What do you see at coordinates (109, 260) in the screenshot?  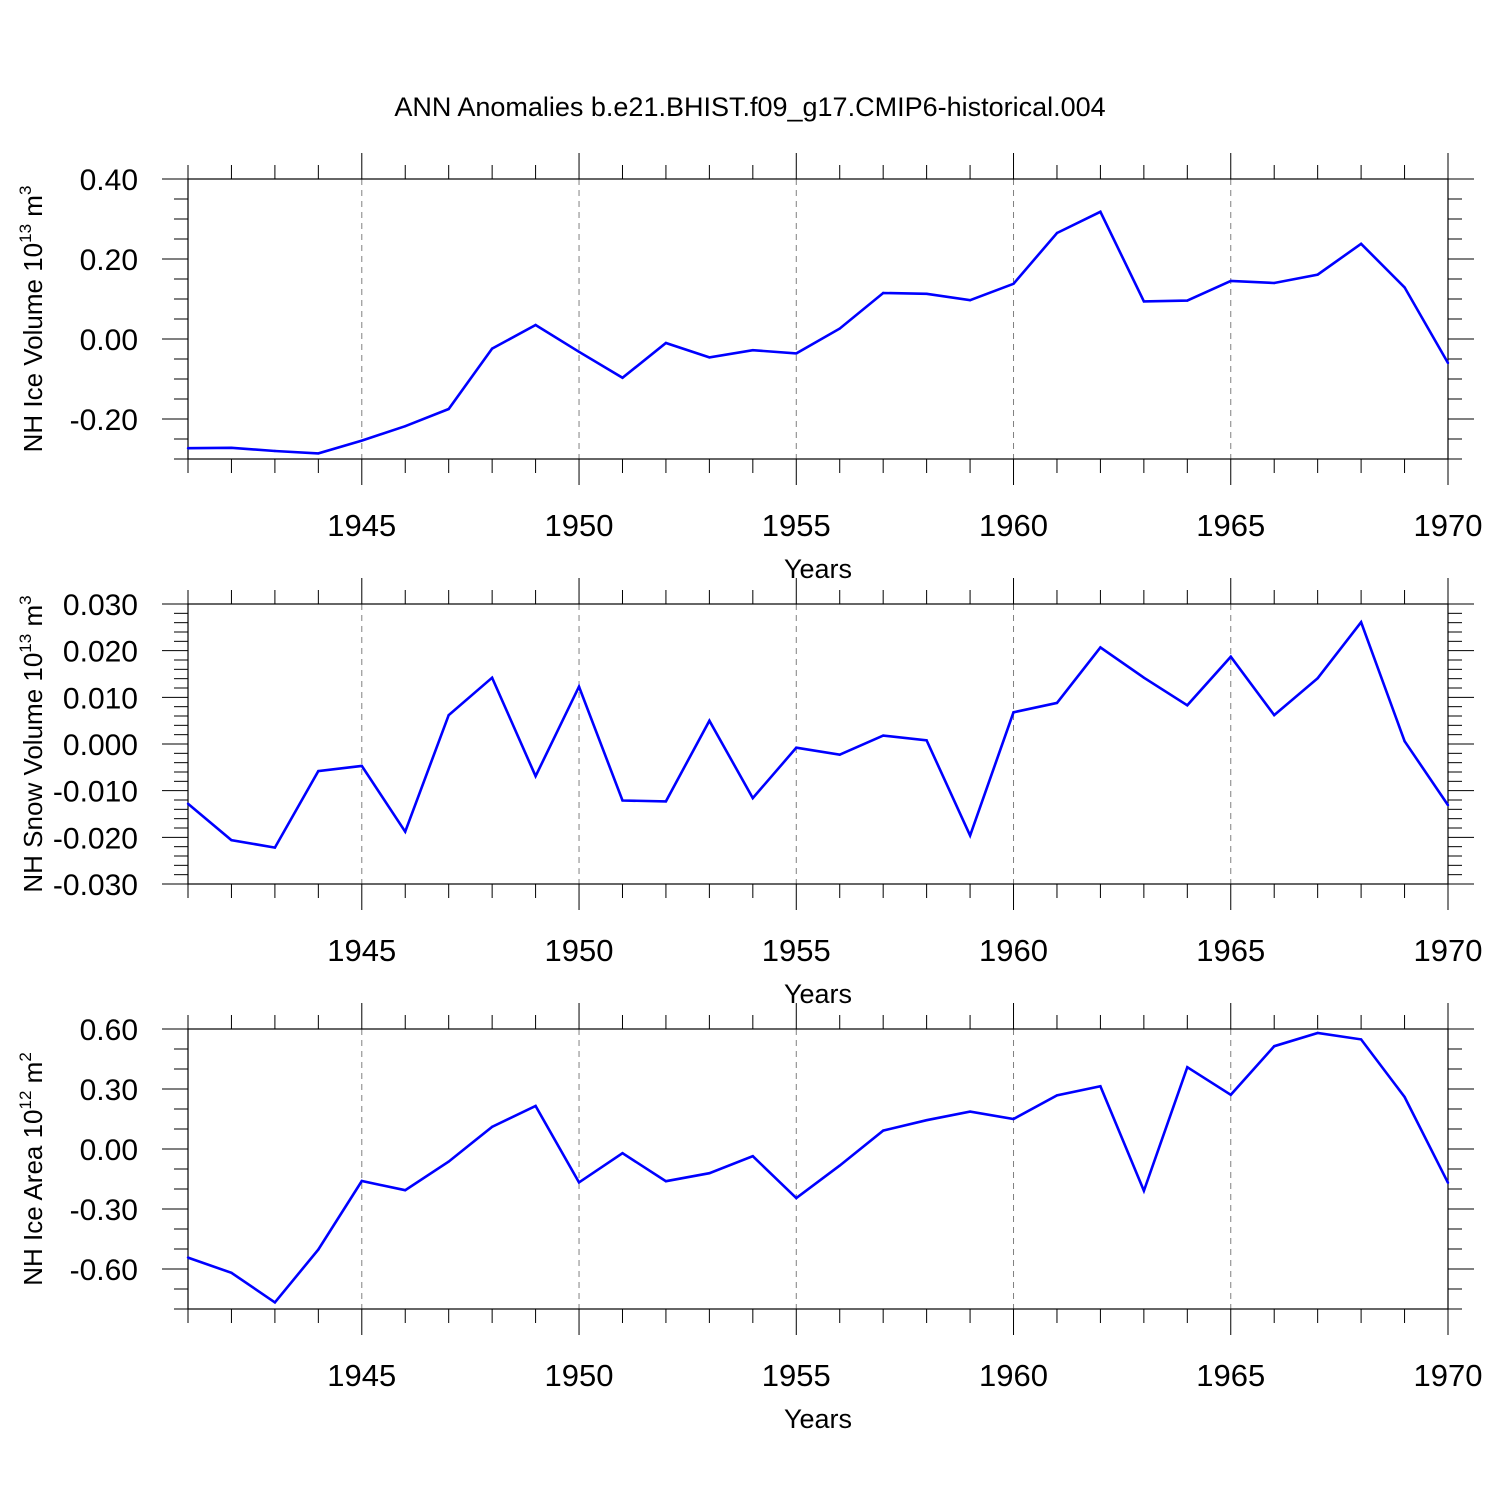 I see `y-tick-label: 0.20` at bounding box center [109, 260].